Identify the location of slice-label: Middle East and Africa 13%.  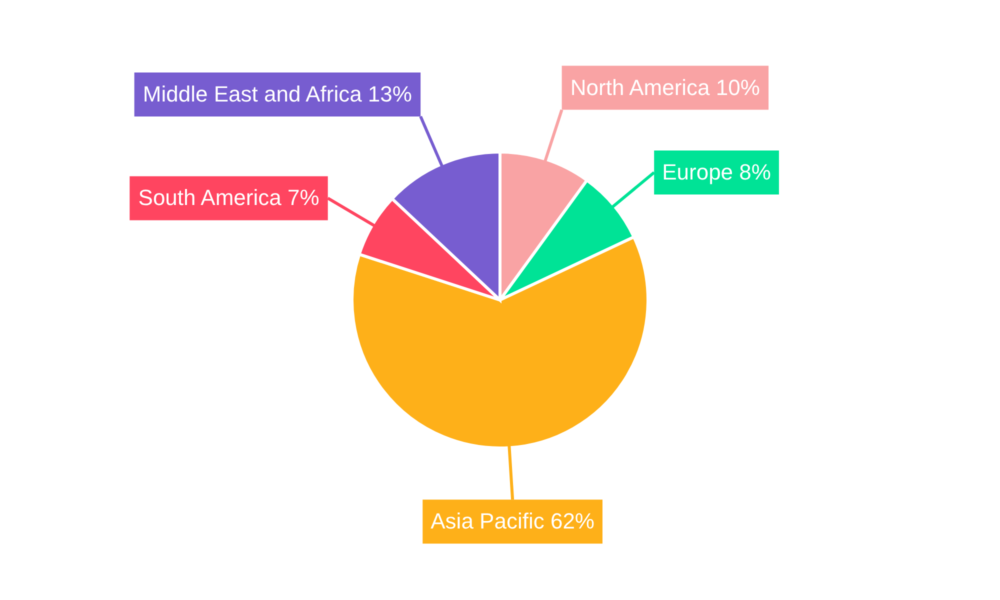
(277, 93).